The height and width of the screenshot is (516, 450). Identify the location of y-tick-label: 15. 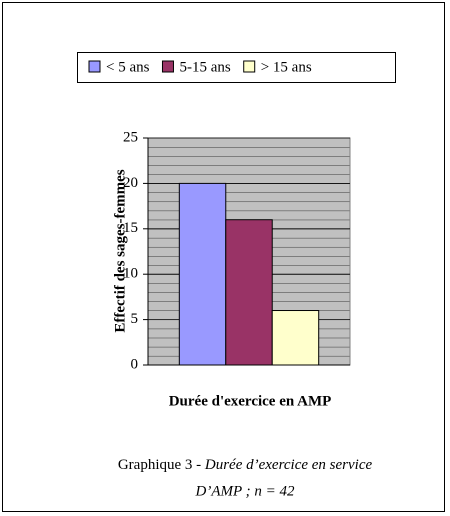
(130, 228).